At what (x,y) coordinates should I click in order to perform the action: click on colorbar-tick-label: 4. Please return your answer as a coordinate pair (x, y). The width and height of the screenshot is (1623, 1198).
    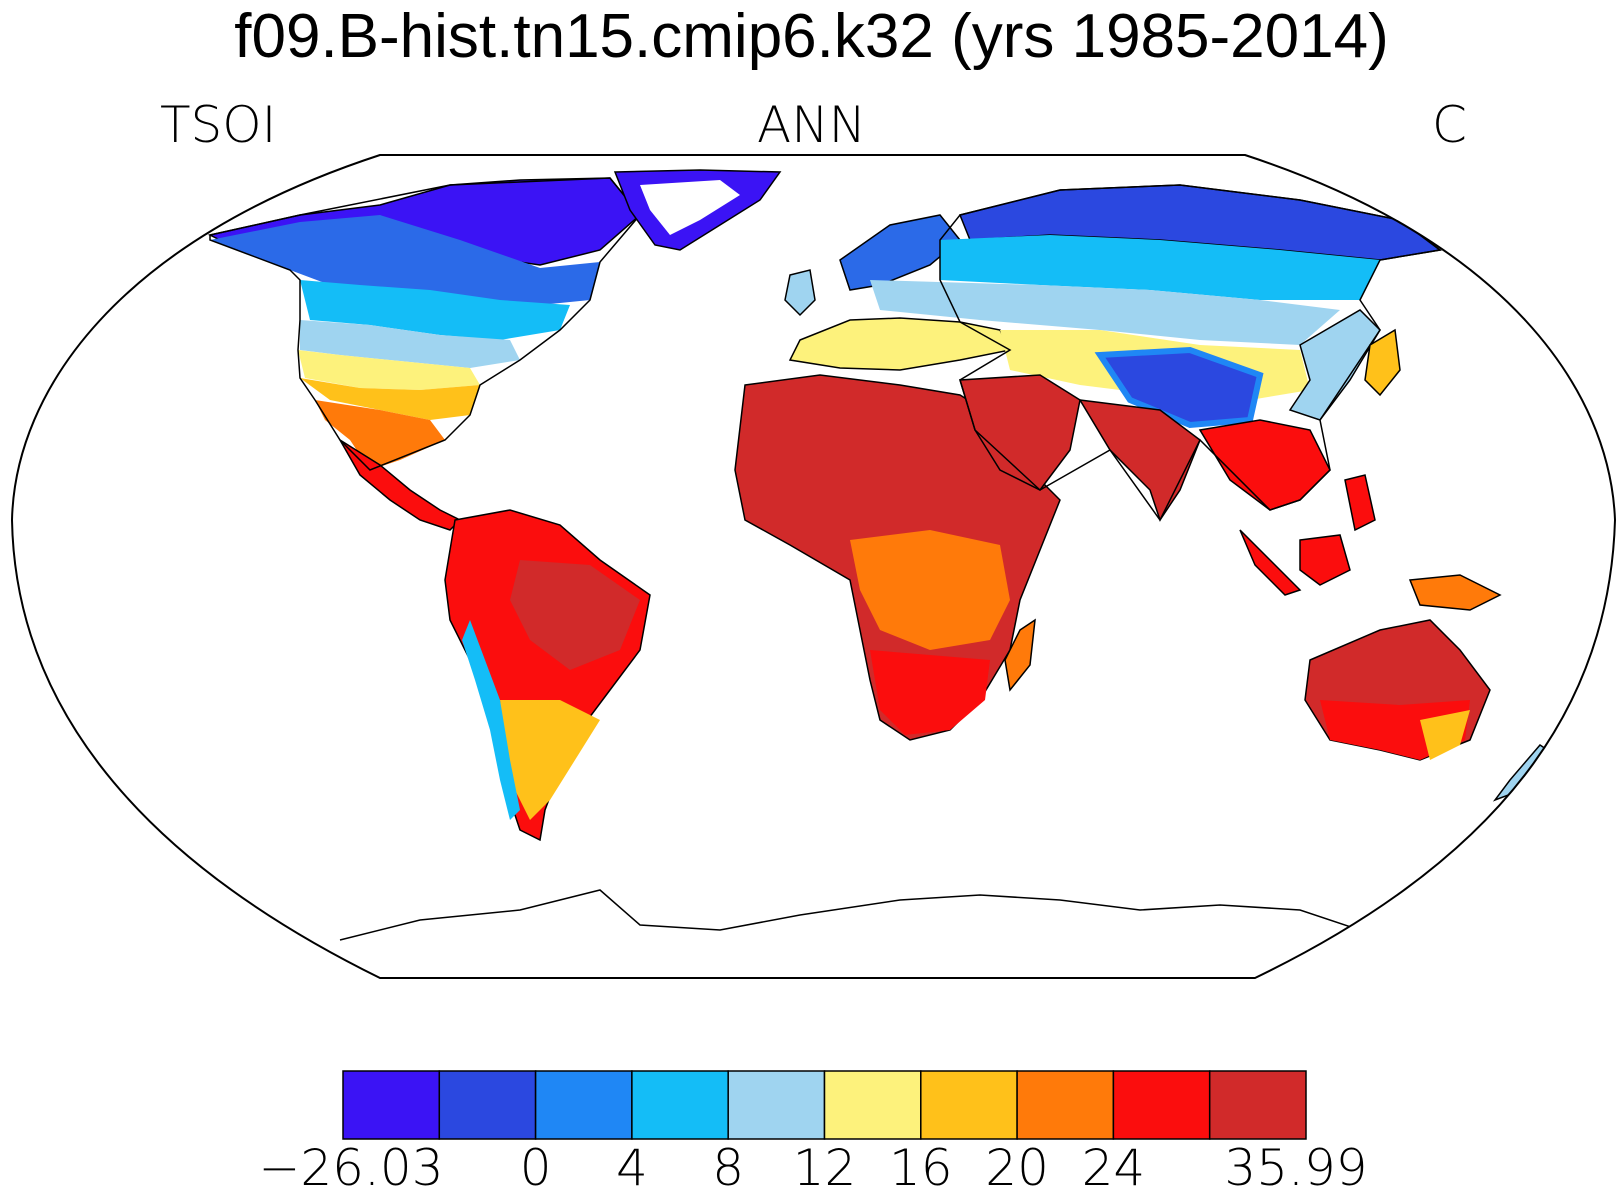
    Looking at the image, I should click on (631, 1168).